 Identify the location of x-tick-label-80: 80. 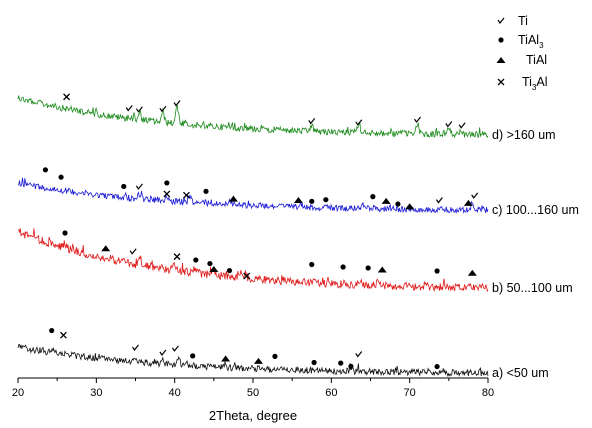
(488, 393).